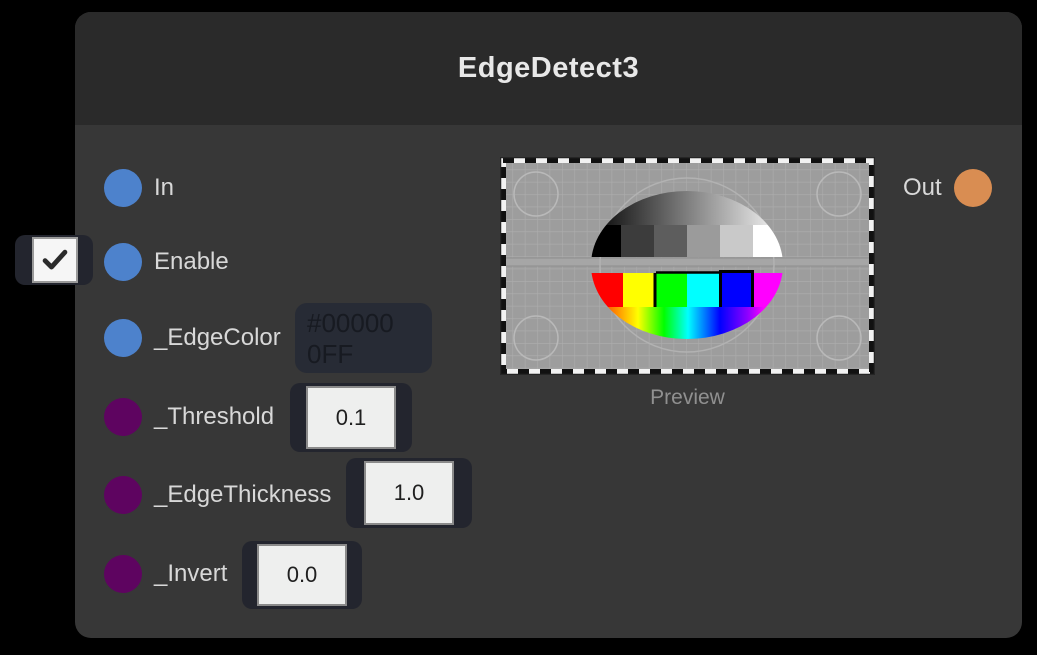 The width and height of the screenshot is (1037, 655). I want to click on port-label-threshold: _Threshold, so click(214, 416).